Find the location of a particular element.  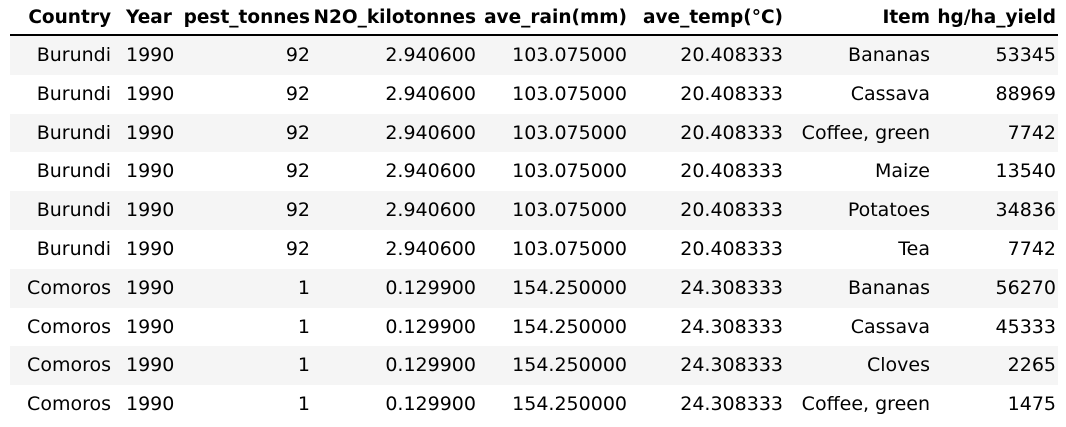

column-header-country: Country is located at coordinates (69, 17).